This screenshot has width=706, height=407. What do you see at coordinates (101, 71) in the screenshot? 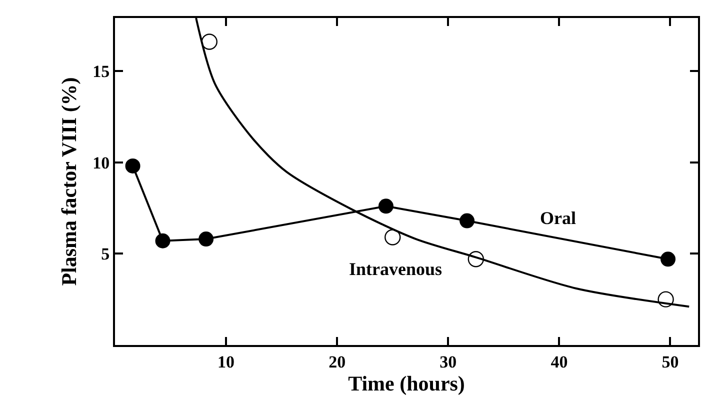
I see `y-tick-label: 15` at bounding box center [101, 71].